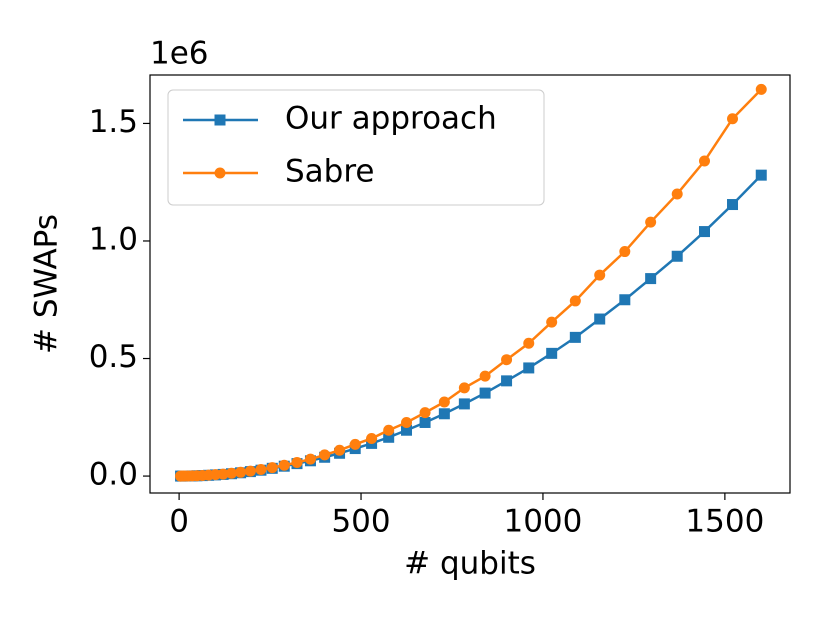 Image resolution: width=830 pixels, height=623 pixels. Describe the element at coordinates (360, 522) in the screenshot. I see `x-tick-label: 500` at that location.